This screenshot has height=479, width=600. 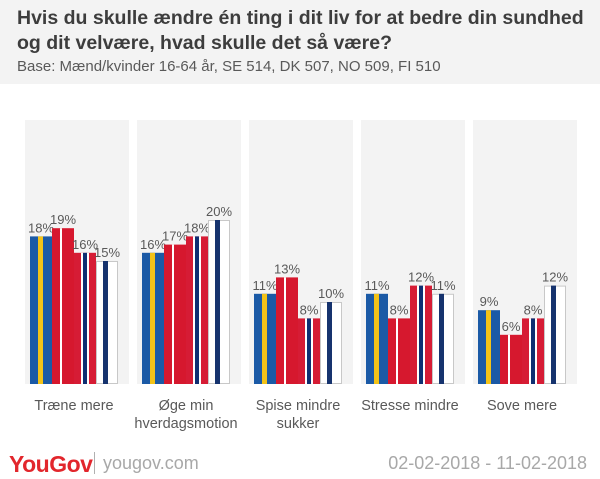 I want to click on category-label: Stresse mindre, so click(x=410, y=406).